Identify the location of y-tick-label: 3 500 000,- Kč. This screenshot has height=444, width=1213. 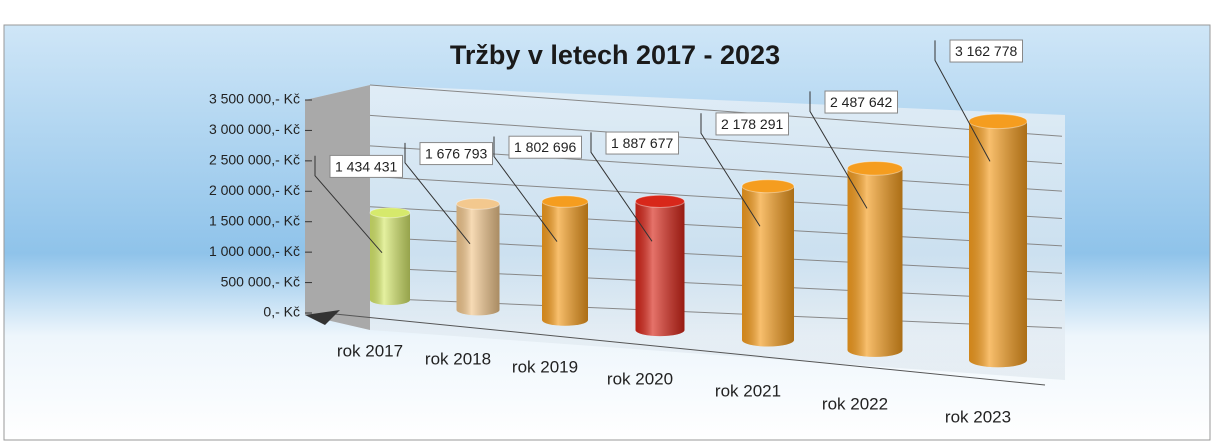
(254, 99).